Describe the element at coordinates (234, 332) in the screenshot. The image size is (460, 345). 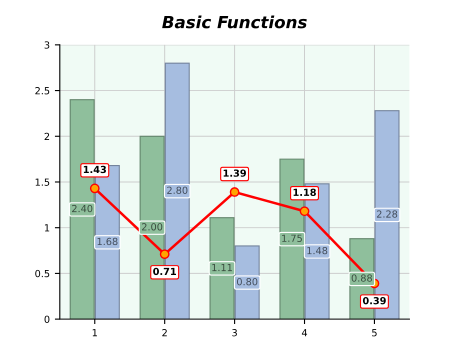
I see `x-tick-label: 3` at that location.